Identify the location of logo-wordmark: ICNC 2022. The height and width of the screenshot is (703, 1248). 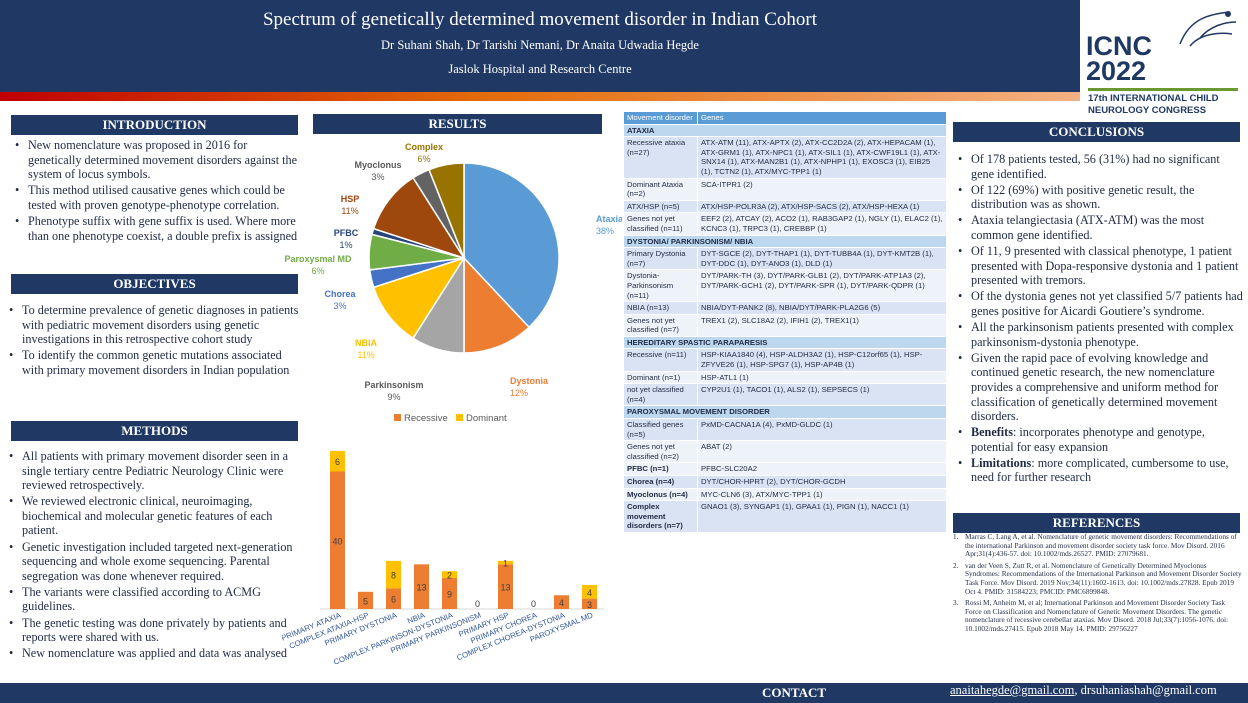
(1119, 58).